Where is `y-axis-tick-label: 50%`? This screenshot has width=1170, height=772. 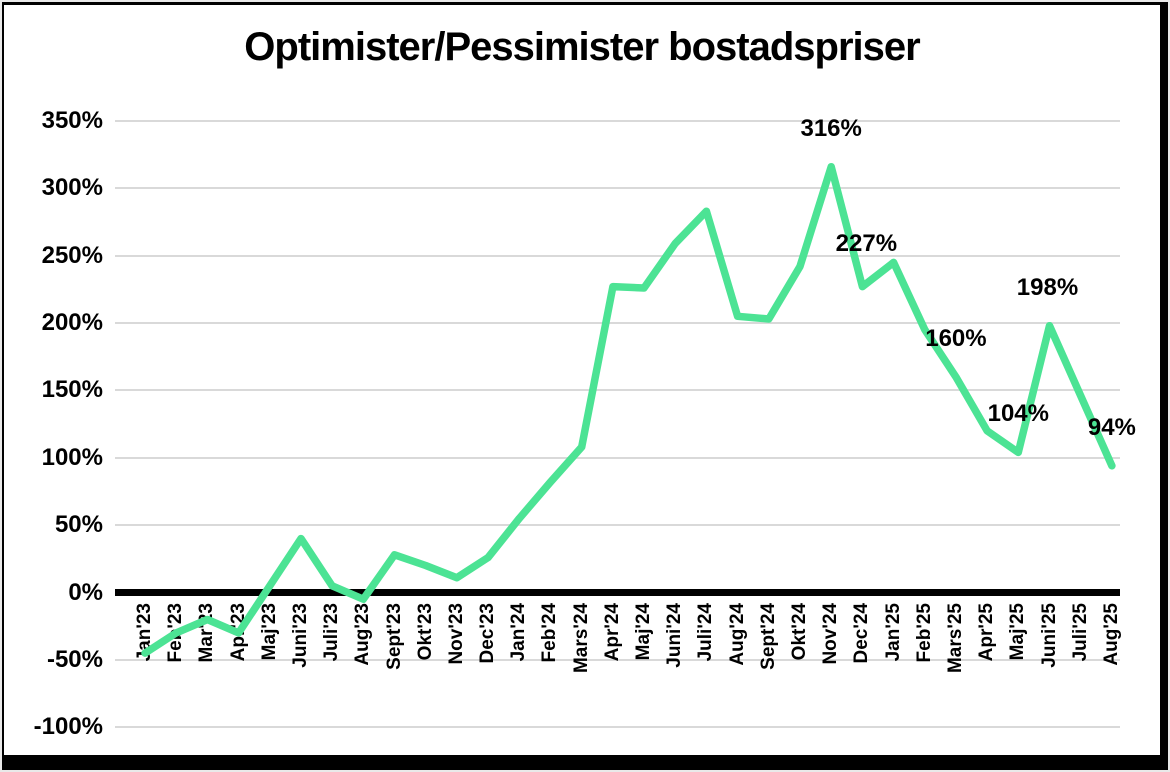 y-axis-tick-label: 50% is located at coordinates (78, 525).